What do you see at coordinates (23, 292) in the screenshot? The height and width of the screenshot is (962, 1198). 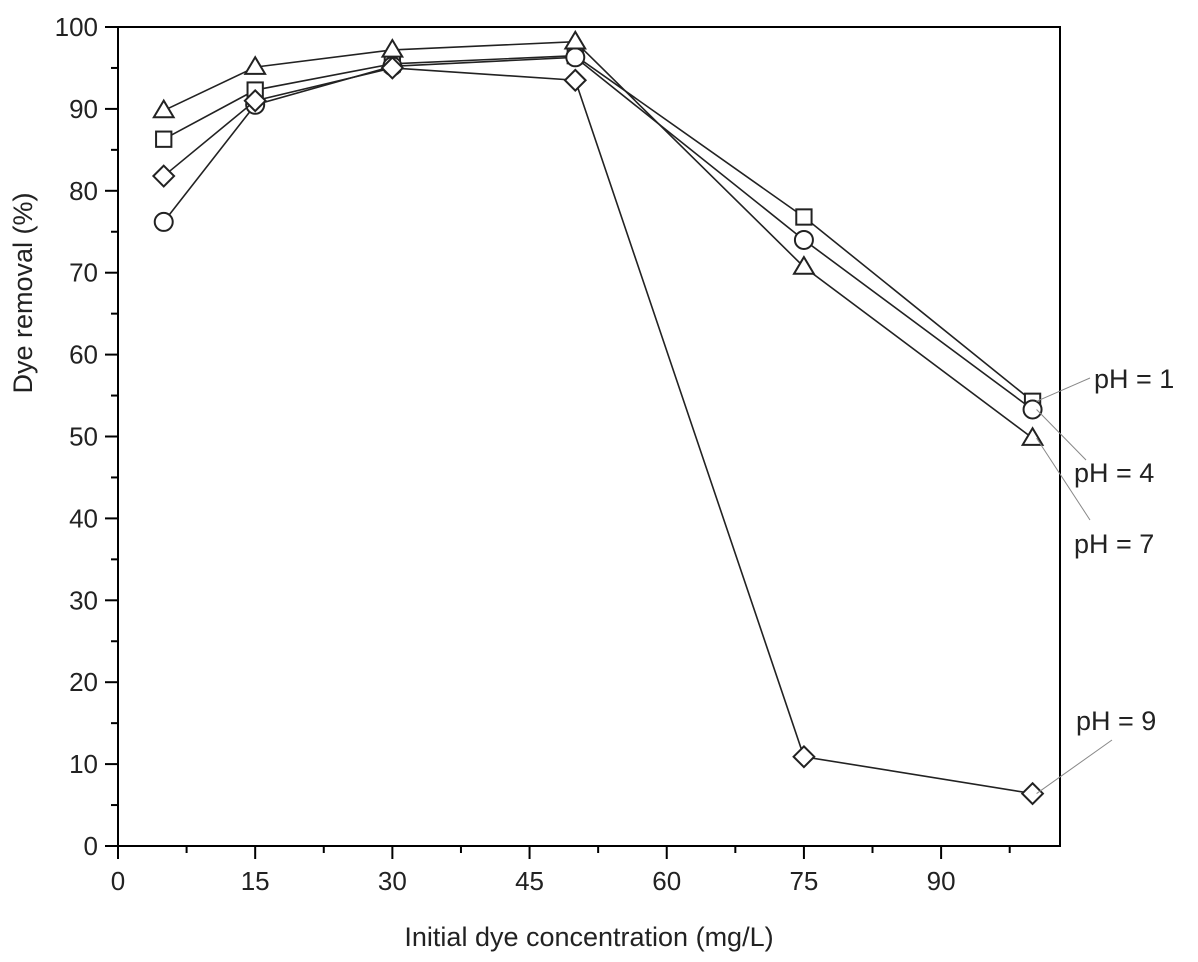 I see `y-axis-title: Dye removal (%)` at bounding box center [23, 292].